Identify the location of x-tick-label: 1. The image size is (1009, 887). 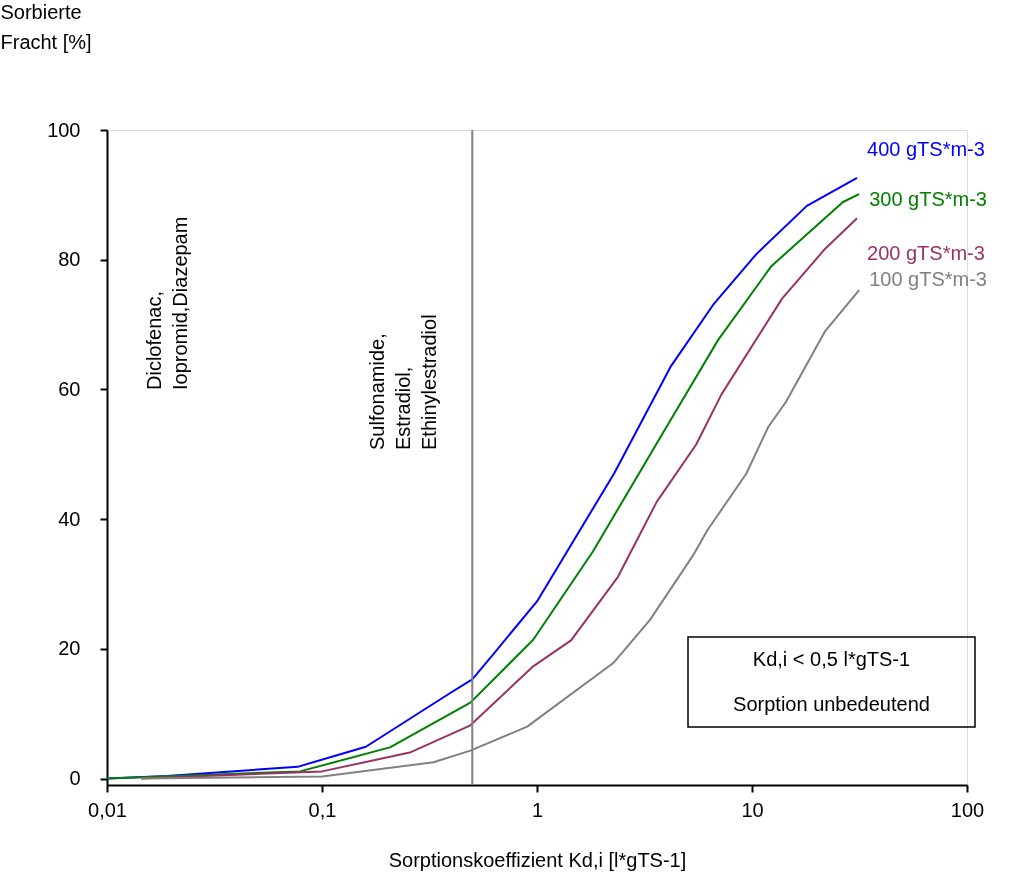
(537, 809).